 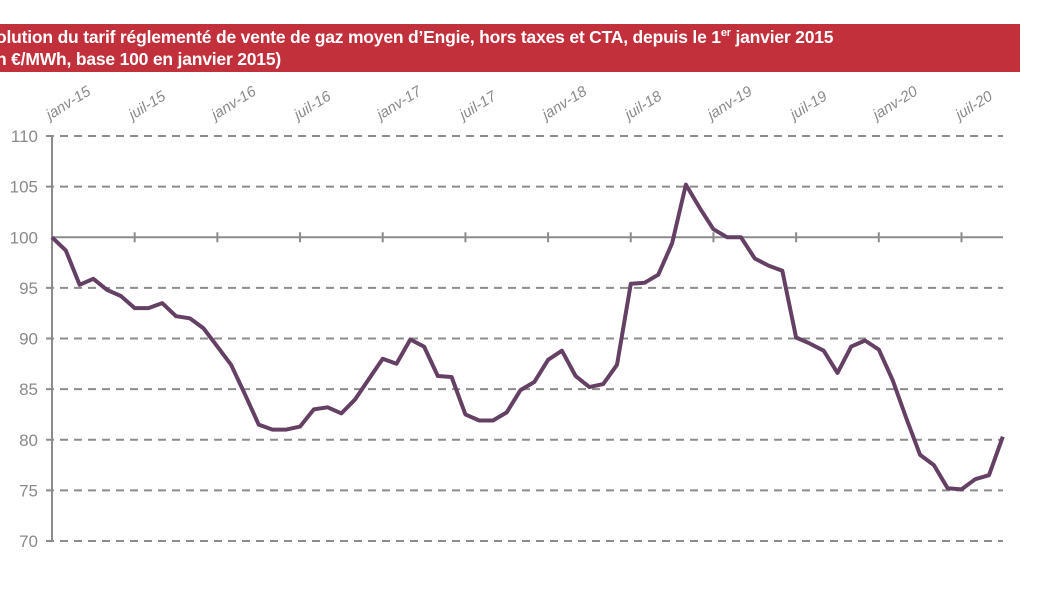 I want to click on x-tick-label: juil-18, so click(x=642, y=105).